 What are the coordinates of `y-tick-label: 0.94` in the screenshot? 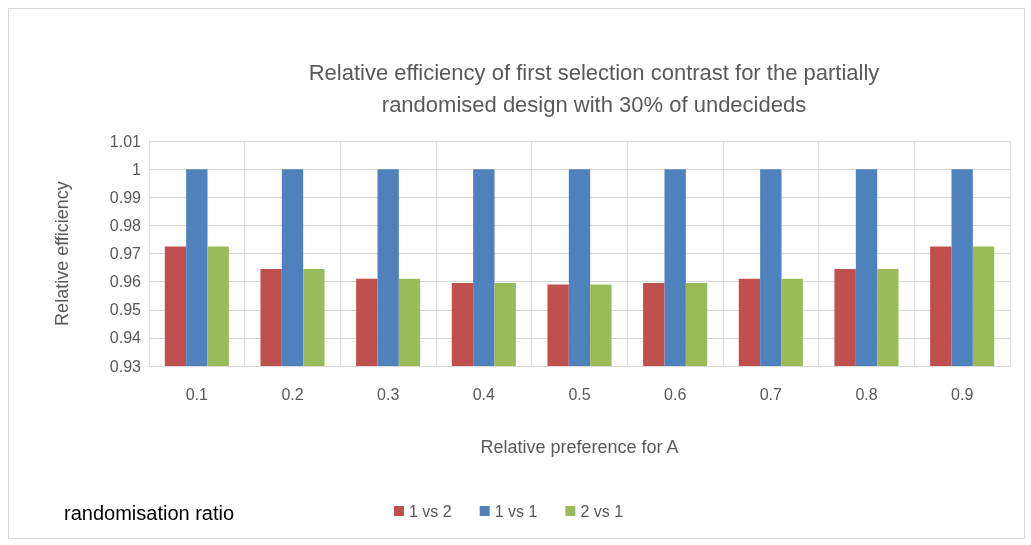 It's located at (125, 338).